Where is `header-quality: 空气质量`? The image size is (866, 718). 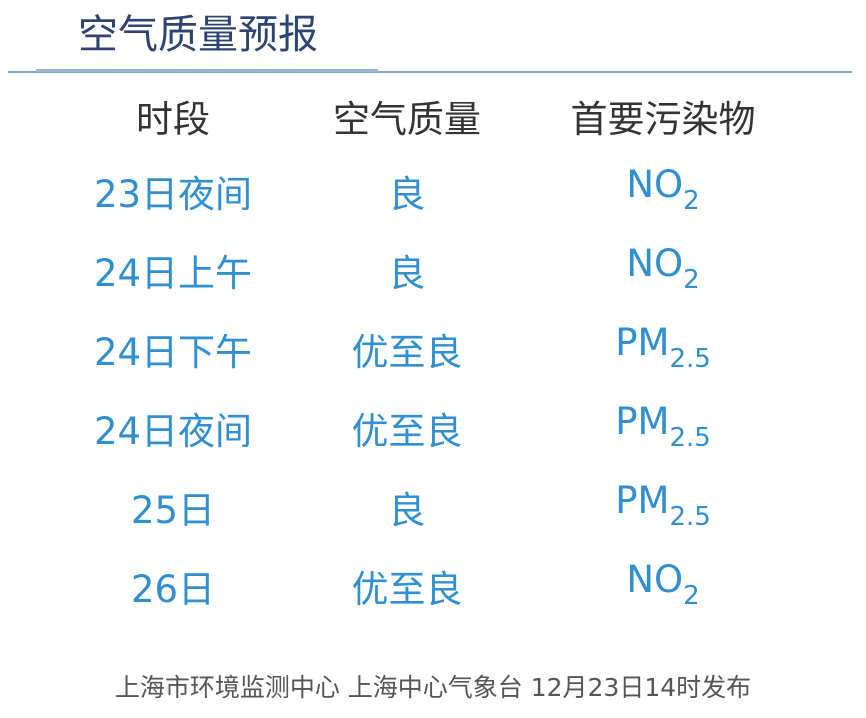 header-quality: 空气质量 is located at coordinates (407, 119).